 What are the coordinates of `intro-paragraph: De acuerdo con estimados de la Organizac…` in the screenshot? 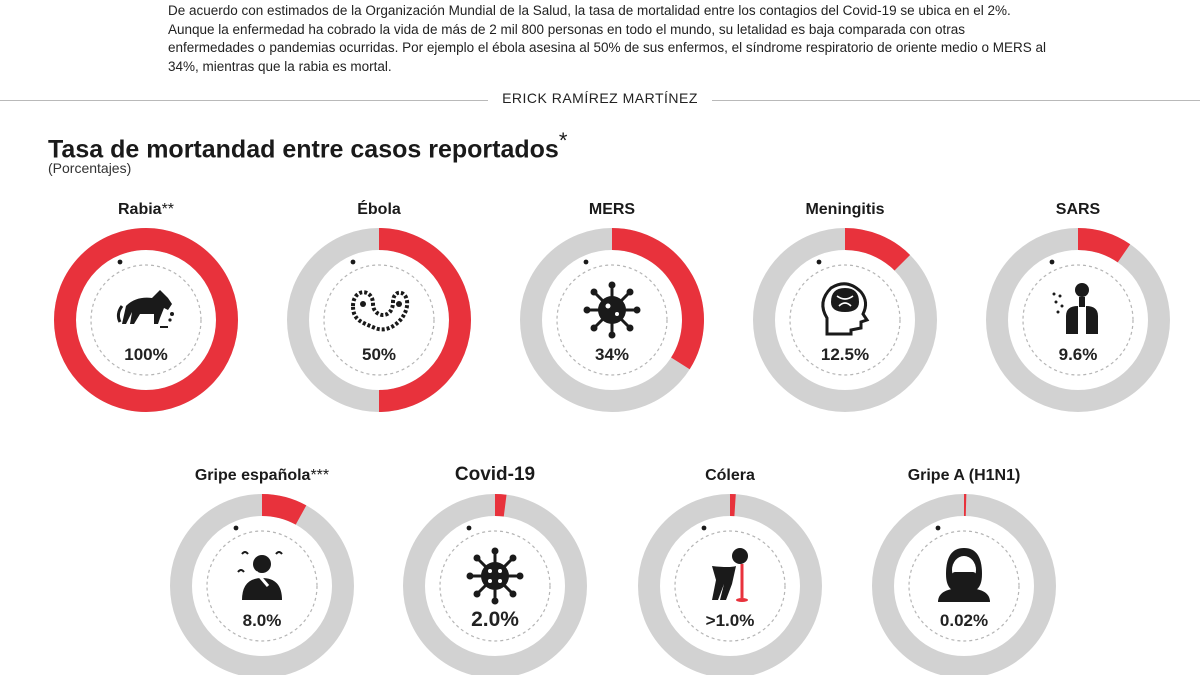 It's located at (607, 38).